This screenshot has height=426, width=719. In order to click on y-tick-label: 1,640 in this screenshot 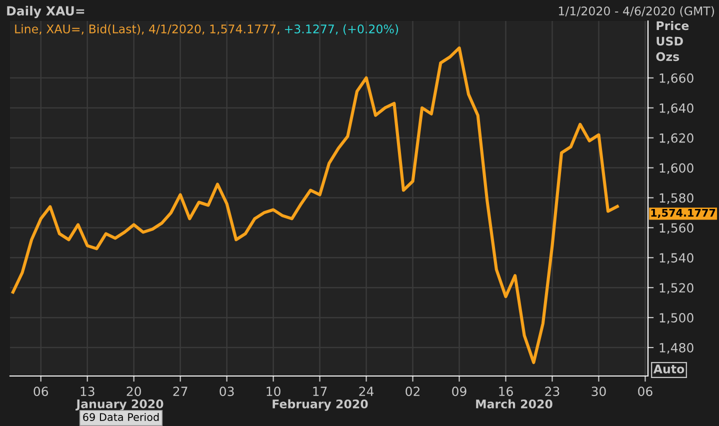, I will do `click(677, 108)`.